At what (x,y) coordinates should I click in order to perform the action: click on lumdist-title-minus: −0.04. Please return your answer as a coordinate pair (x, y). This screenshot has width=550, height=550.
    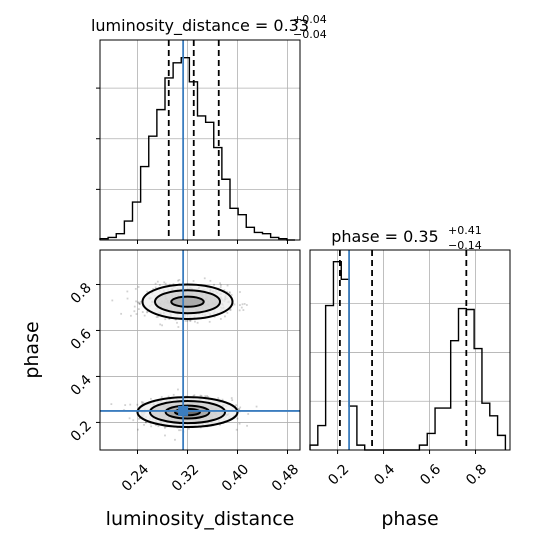
    Looking at the image, I should click on (310, 34).